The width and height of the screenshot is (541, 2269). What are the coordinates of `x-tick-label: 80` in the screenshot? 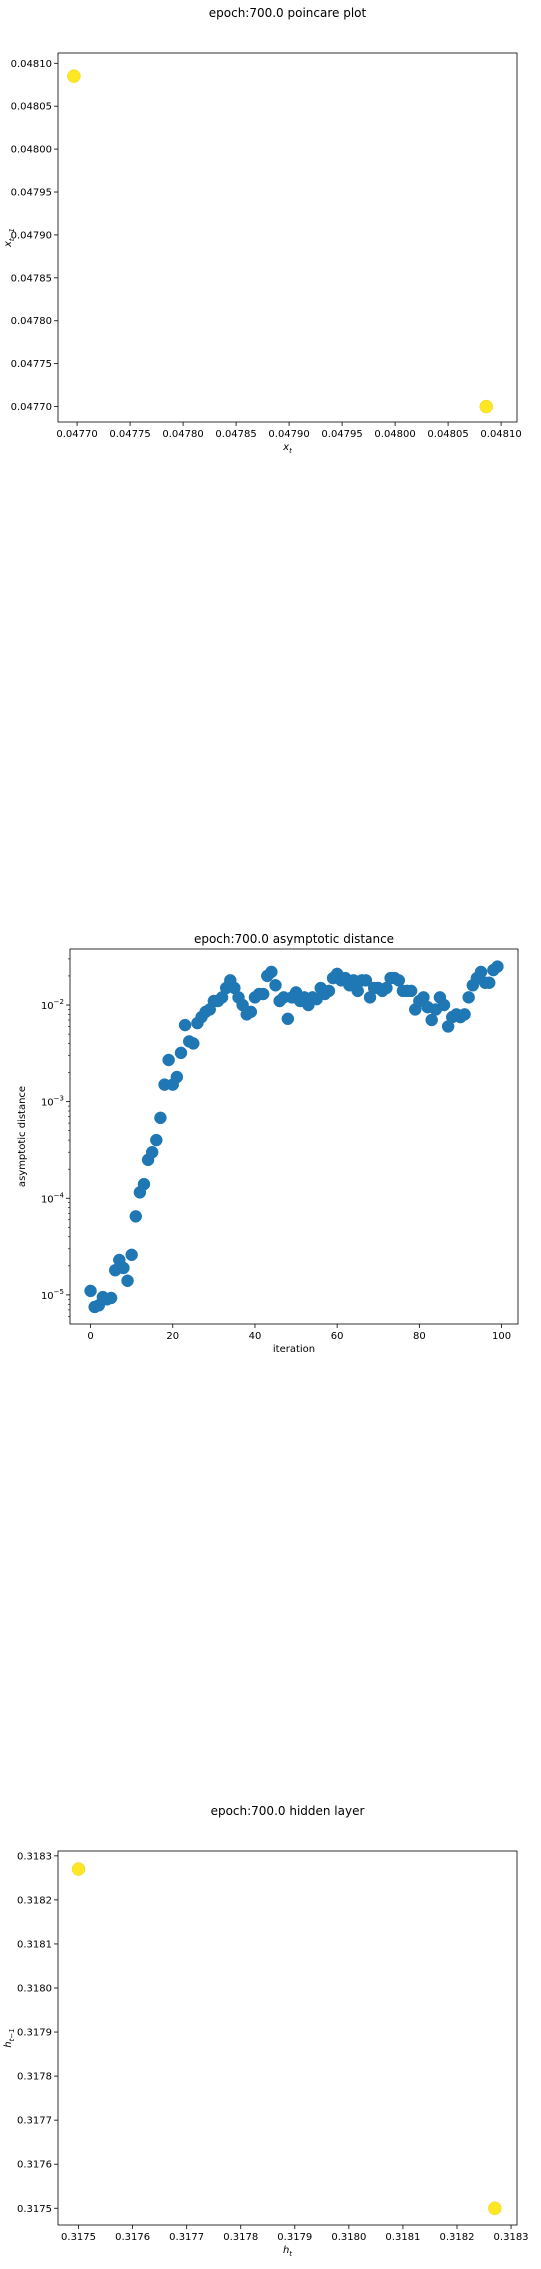 It's located at (419, 1336).